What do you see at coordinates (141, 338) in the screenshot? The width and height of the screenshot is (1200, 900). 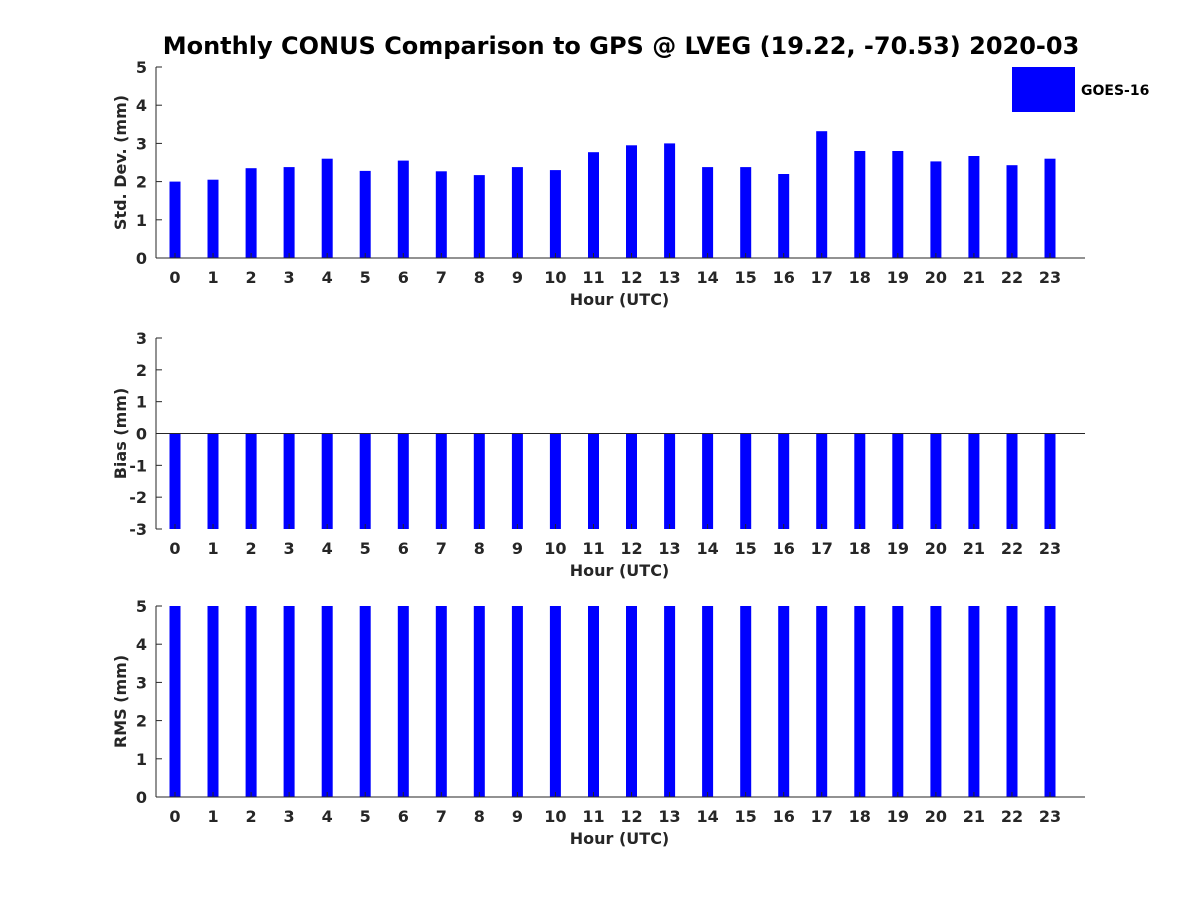 I see `bias-y-tick-label: 3` at bounding box center [141, 338].